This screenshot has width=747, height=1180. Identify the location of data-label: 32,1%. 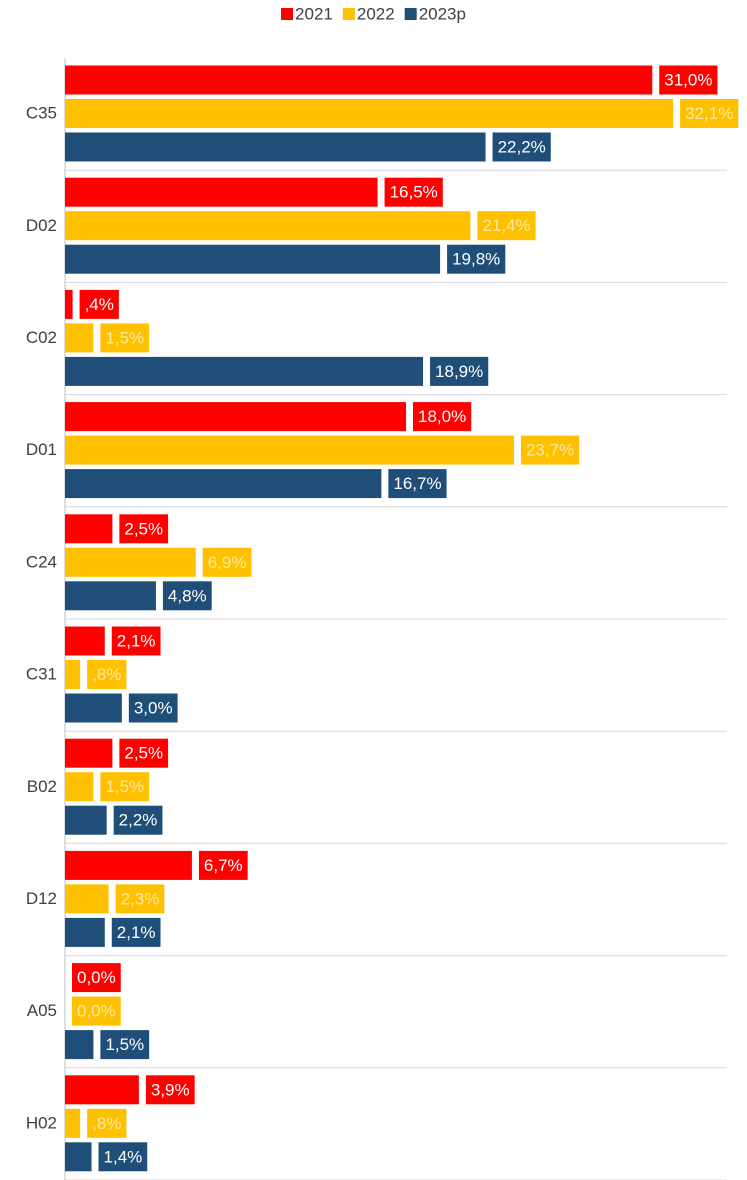
(709, 113).